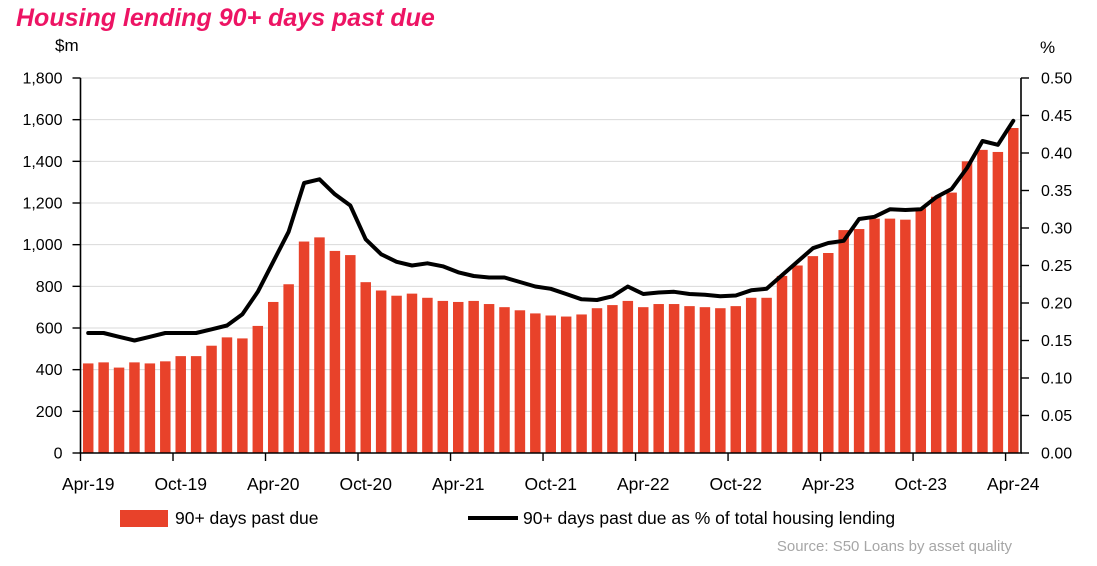 This screenshot has width=1097, height=566. Describe the element at coordinates (365, 484) in the screenshot. I see `x-tick-label: Oct-20` at that location.